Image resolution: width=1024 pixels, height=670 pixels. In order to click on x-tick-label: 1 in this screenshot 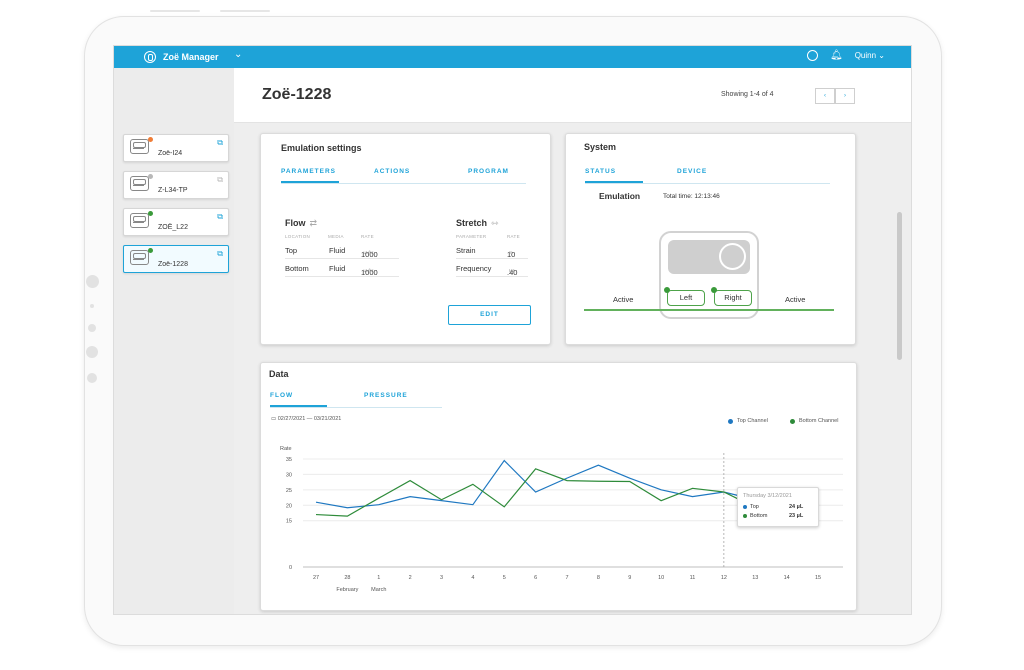, I will do `click(378, 578)`.